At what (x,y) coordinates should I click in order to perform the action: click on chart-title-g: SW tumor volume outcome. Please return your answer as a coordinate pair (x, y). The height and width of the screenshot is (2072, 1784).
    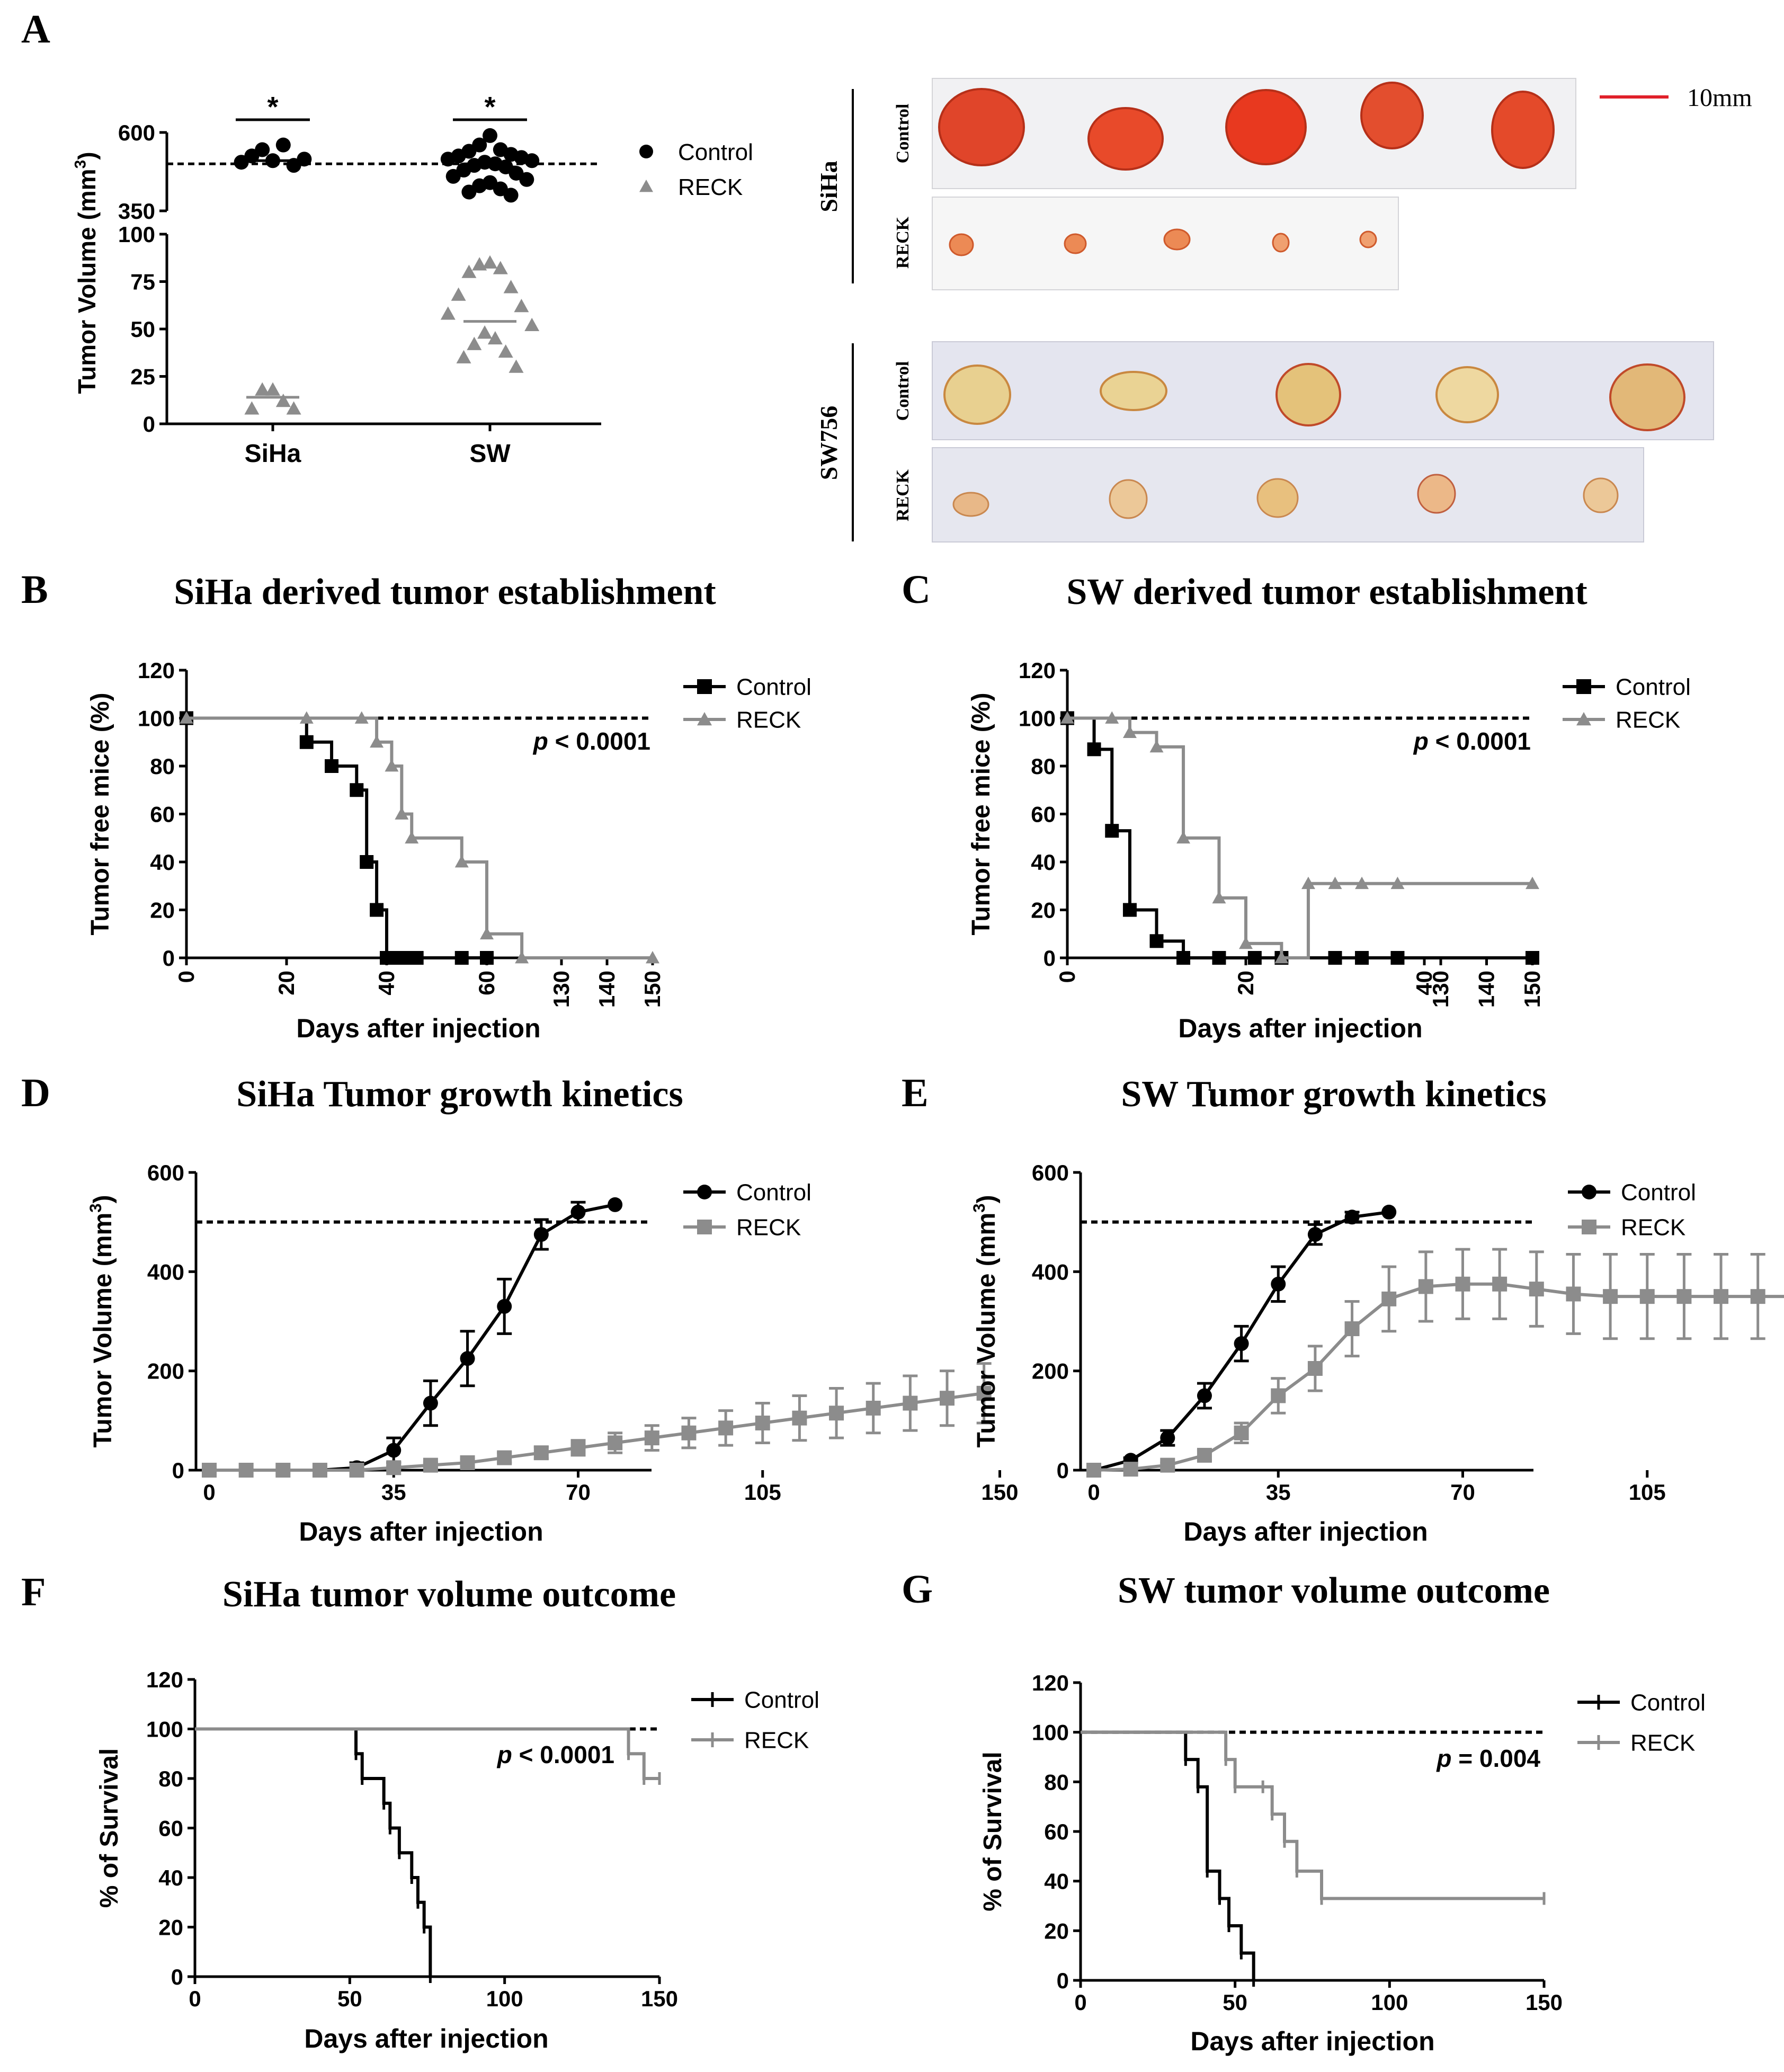
    Looking at the image, I should click on (1334, 1590).